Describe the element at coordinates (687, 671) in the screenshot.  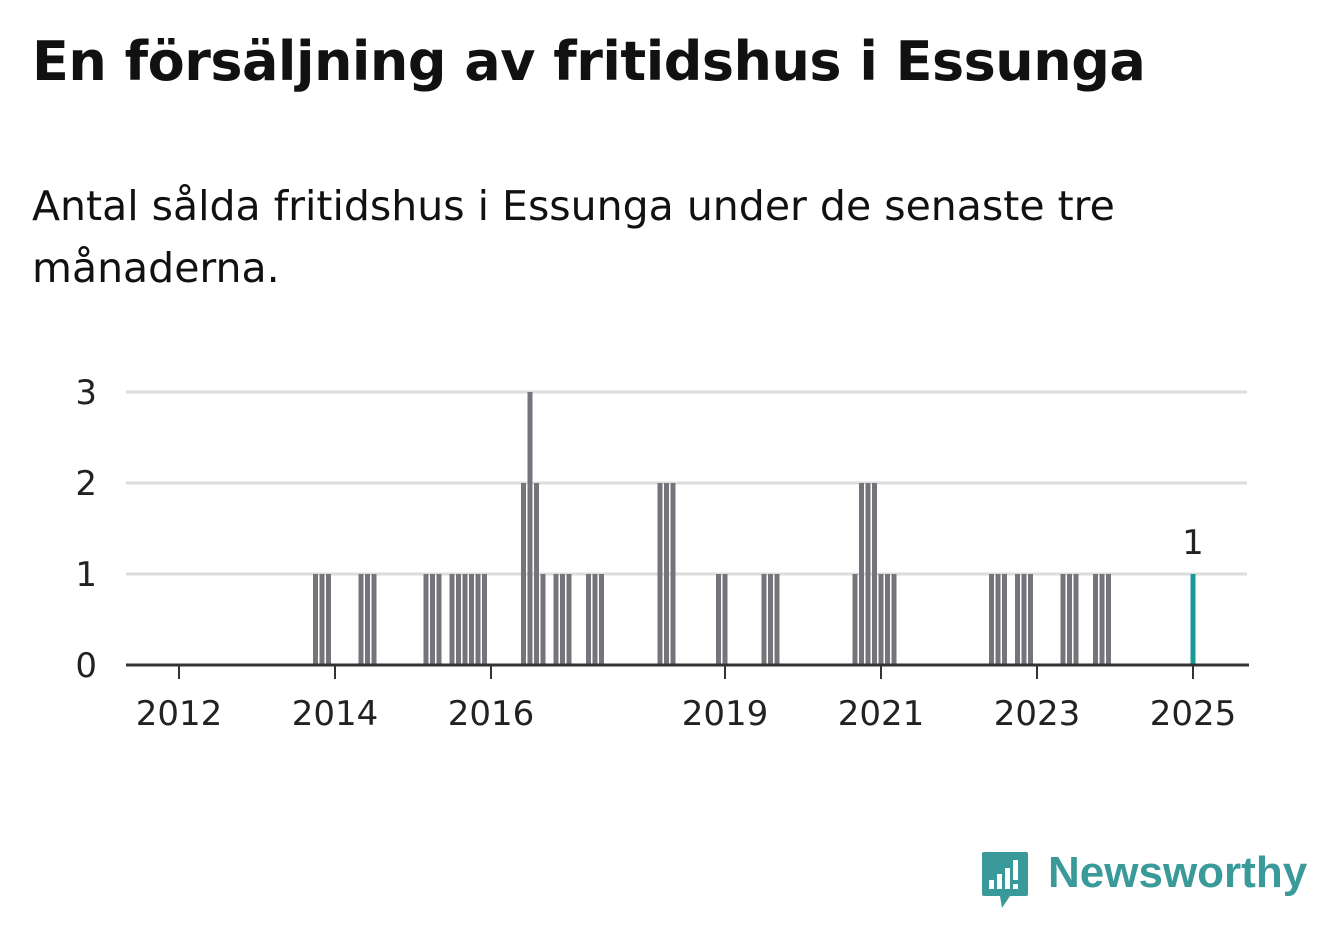
I see `axes` at that location.